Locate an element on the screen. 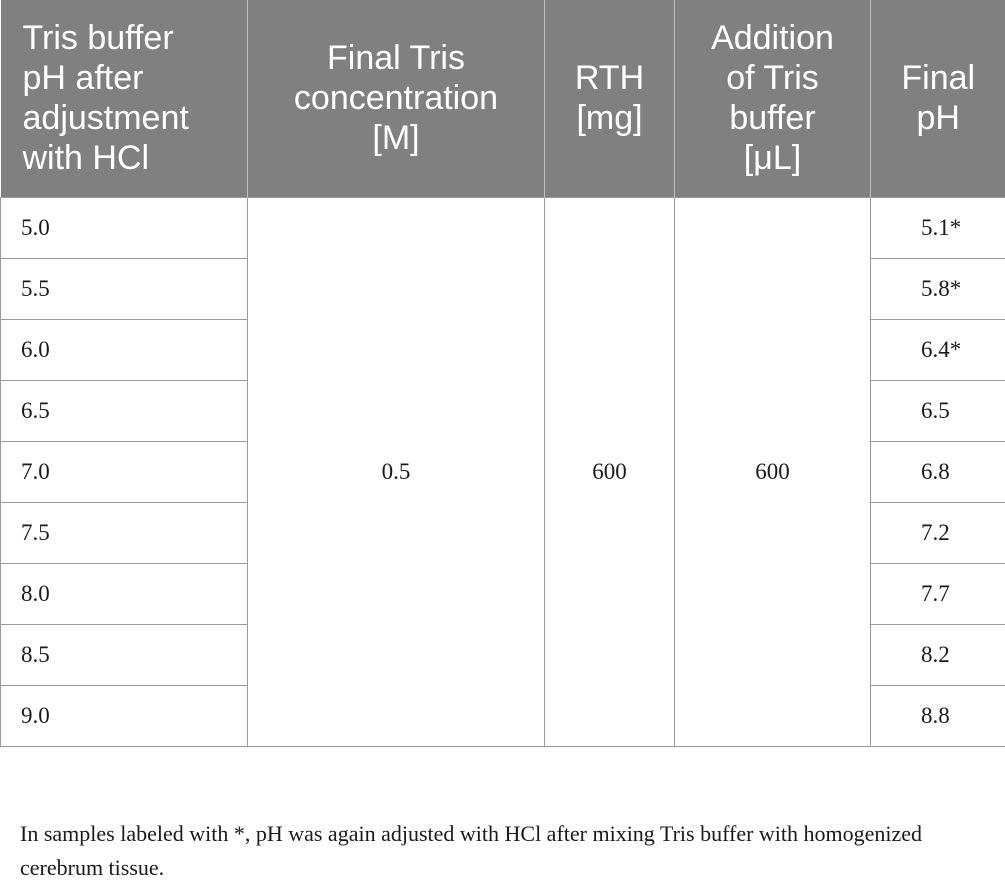  cell-ph-adjusted: 9.0 is located at coordinates (124, 715).